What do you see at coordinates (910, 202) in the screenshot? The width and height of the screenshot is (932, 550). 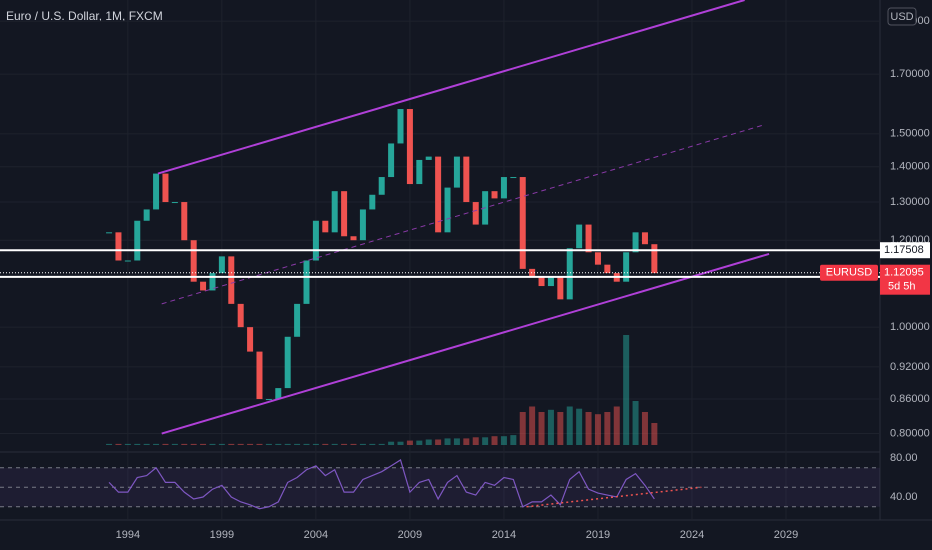 I see `y-tick-label: 1.30000` at bounding box center [910, 202].